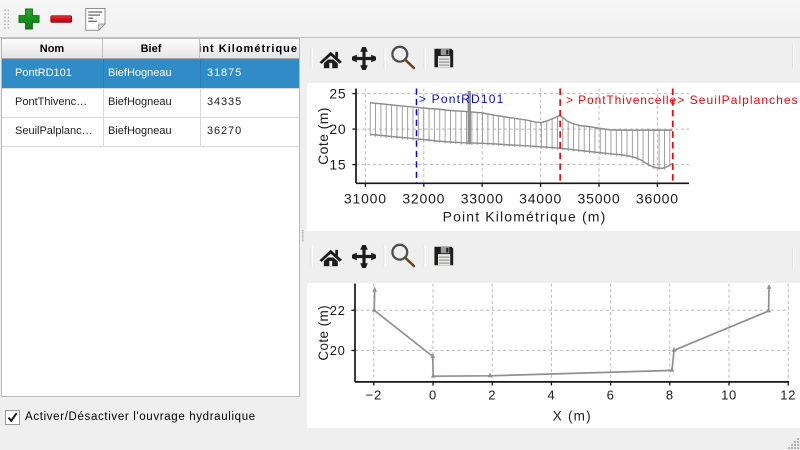  Describe the element at coordinates (462, 99) in the screenshot. I see `svg-text: > PontRD101` at that location.